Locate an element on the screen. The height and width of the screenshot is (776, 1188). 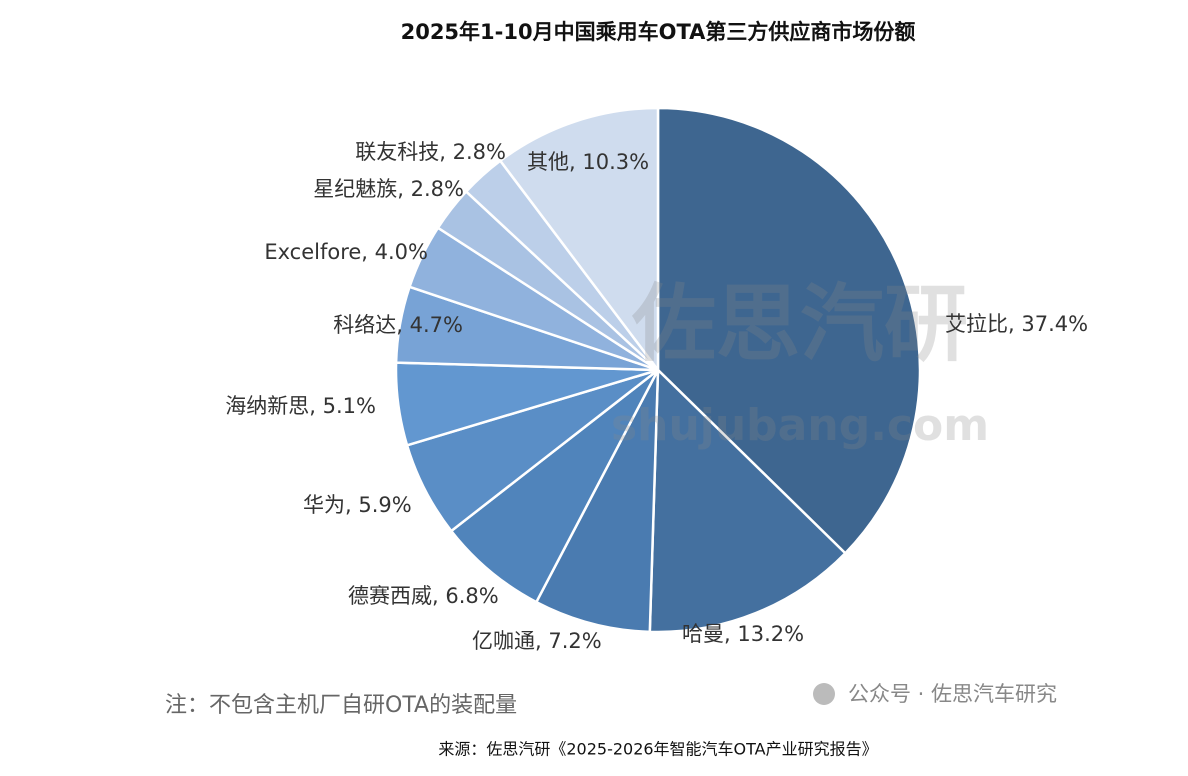
watermark-url: shujubang.com is located at coordinates (800, 425).